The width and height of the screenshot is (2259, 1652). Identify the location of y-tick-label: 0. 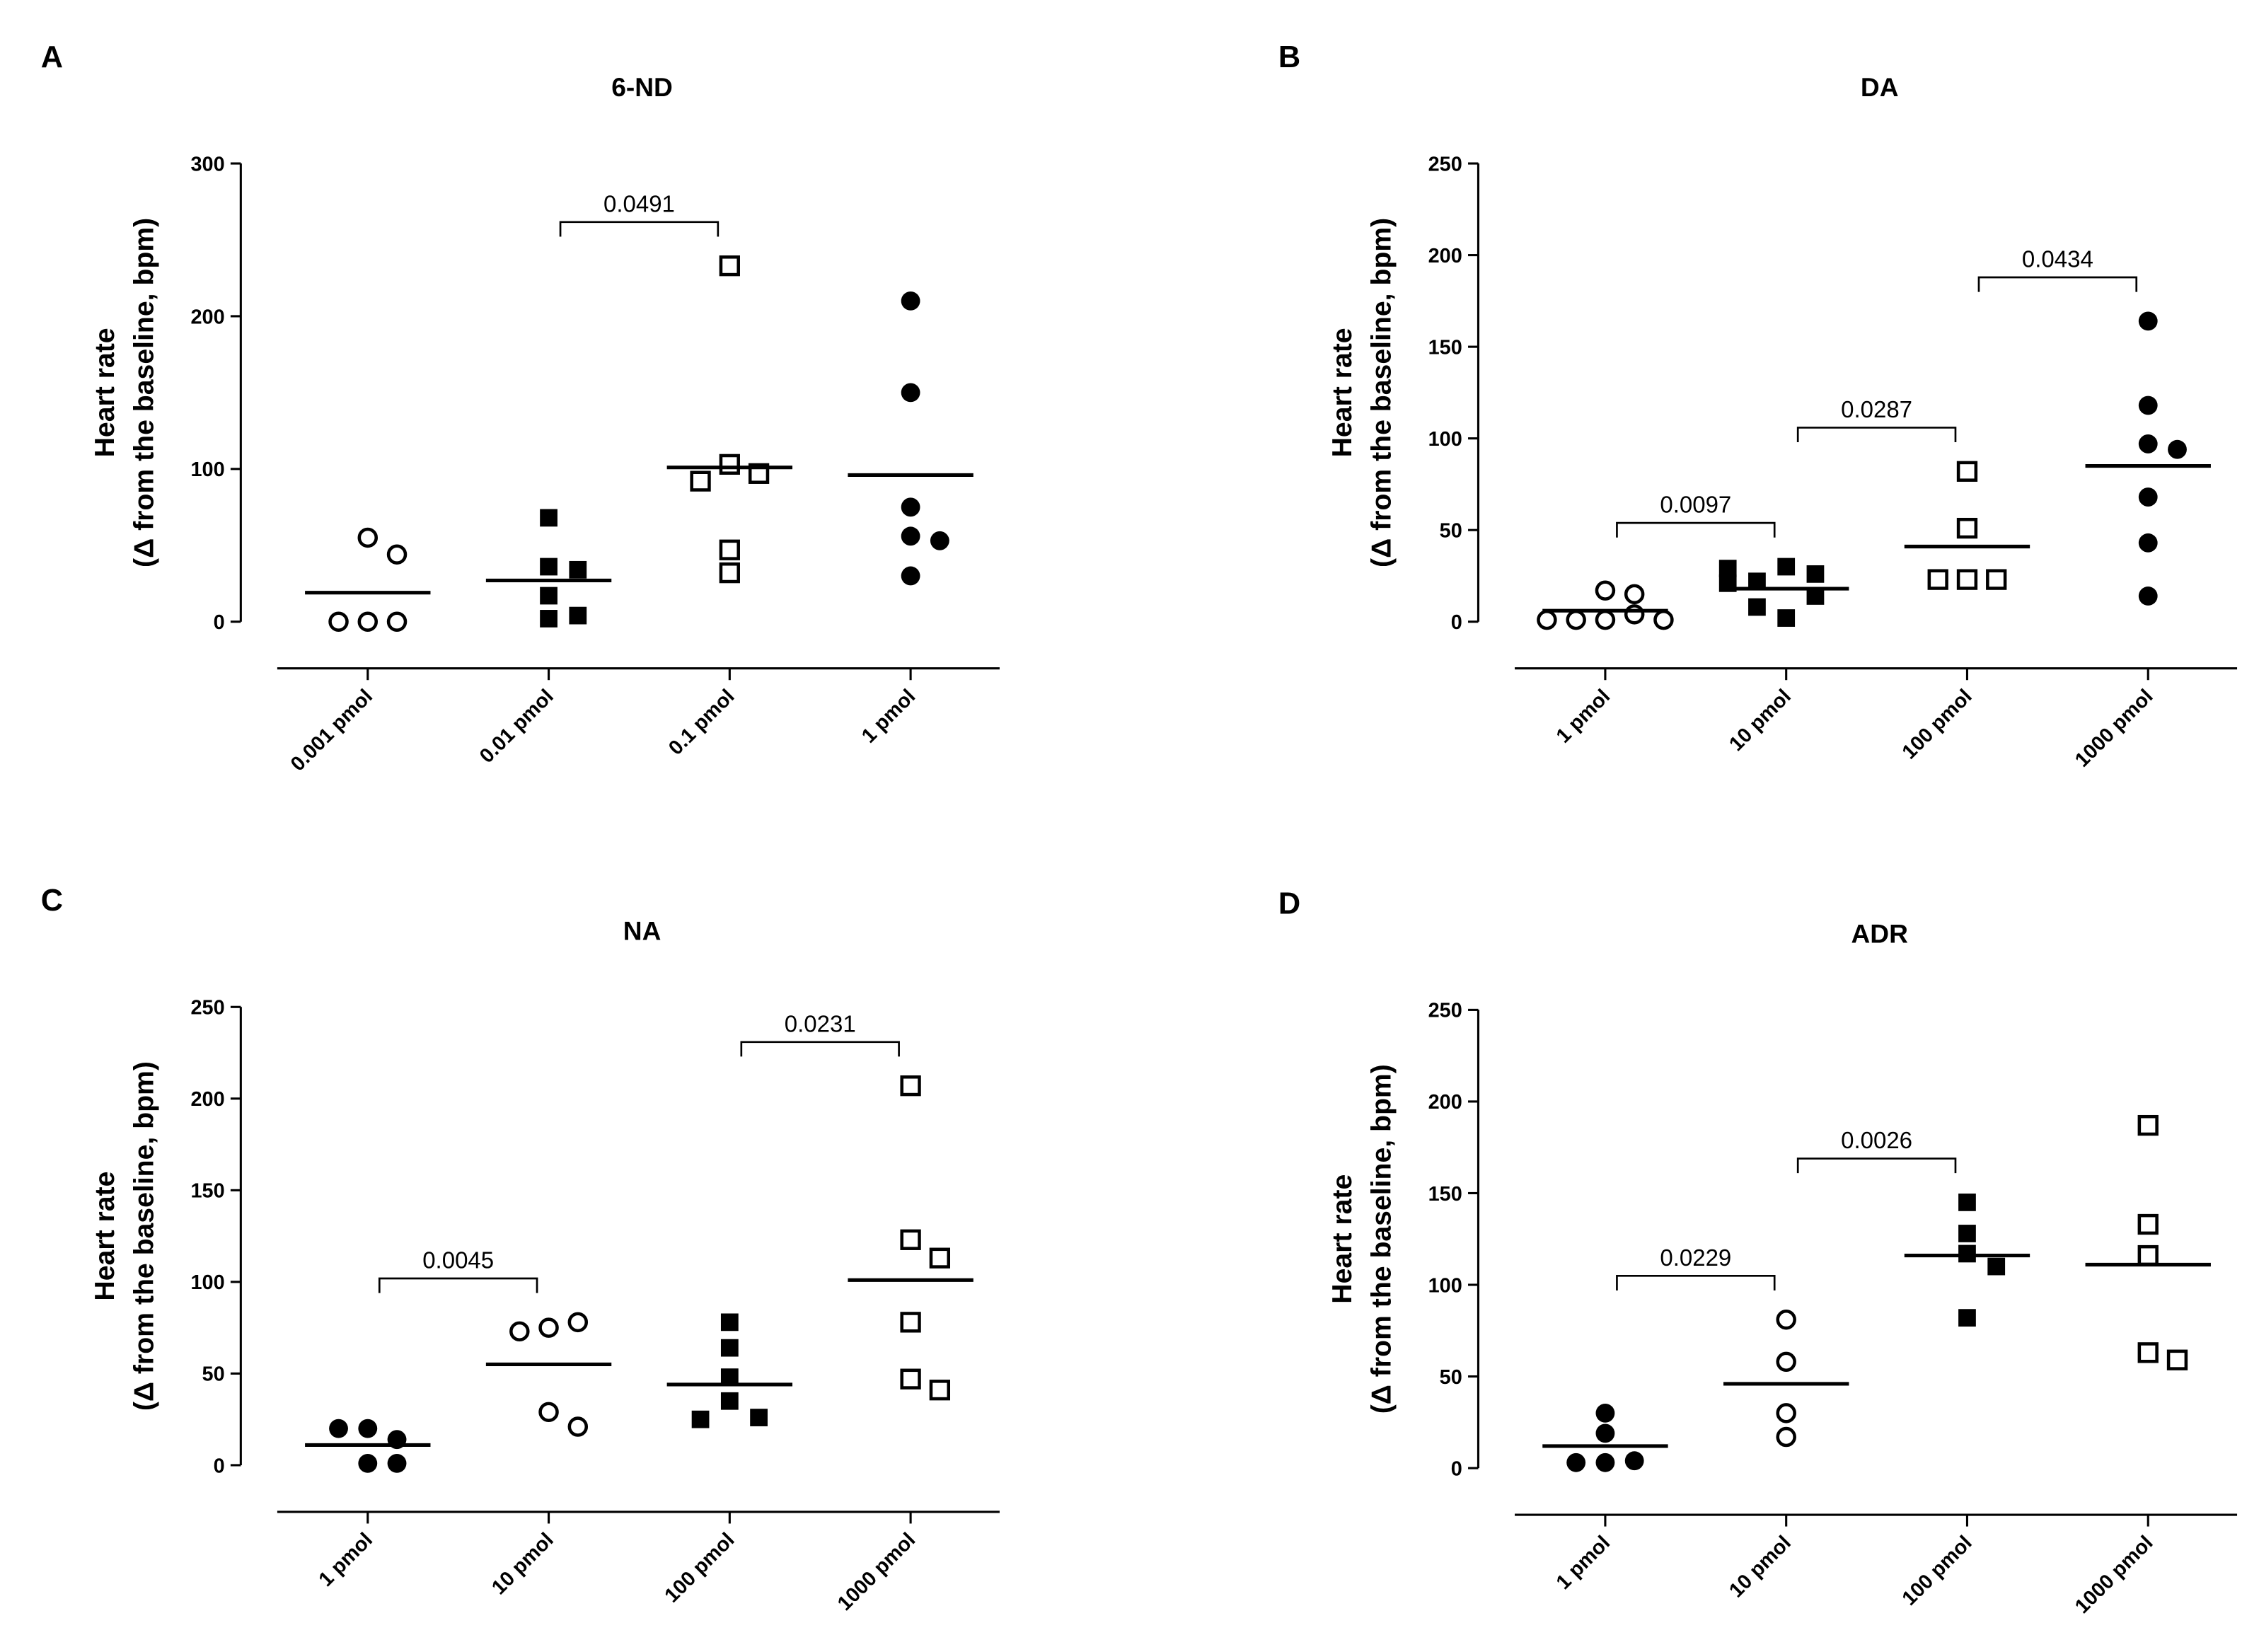
(219, 622).